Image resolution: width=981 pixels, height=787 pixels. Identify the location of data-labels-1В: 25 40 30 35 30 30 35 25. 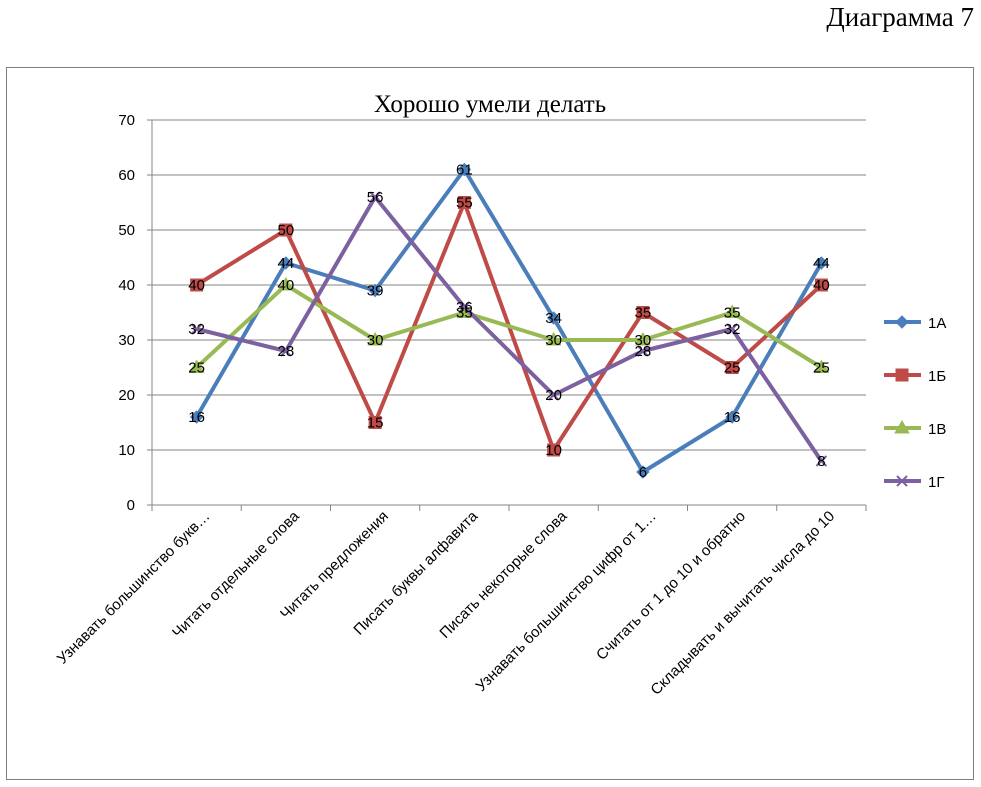
(508, 327).